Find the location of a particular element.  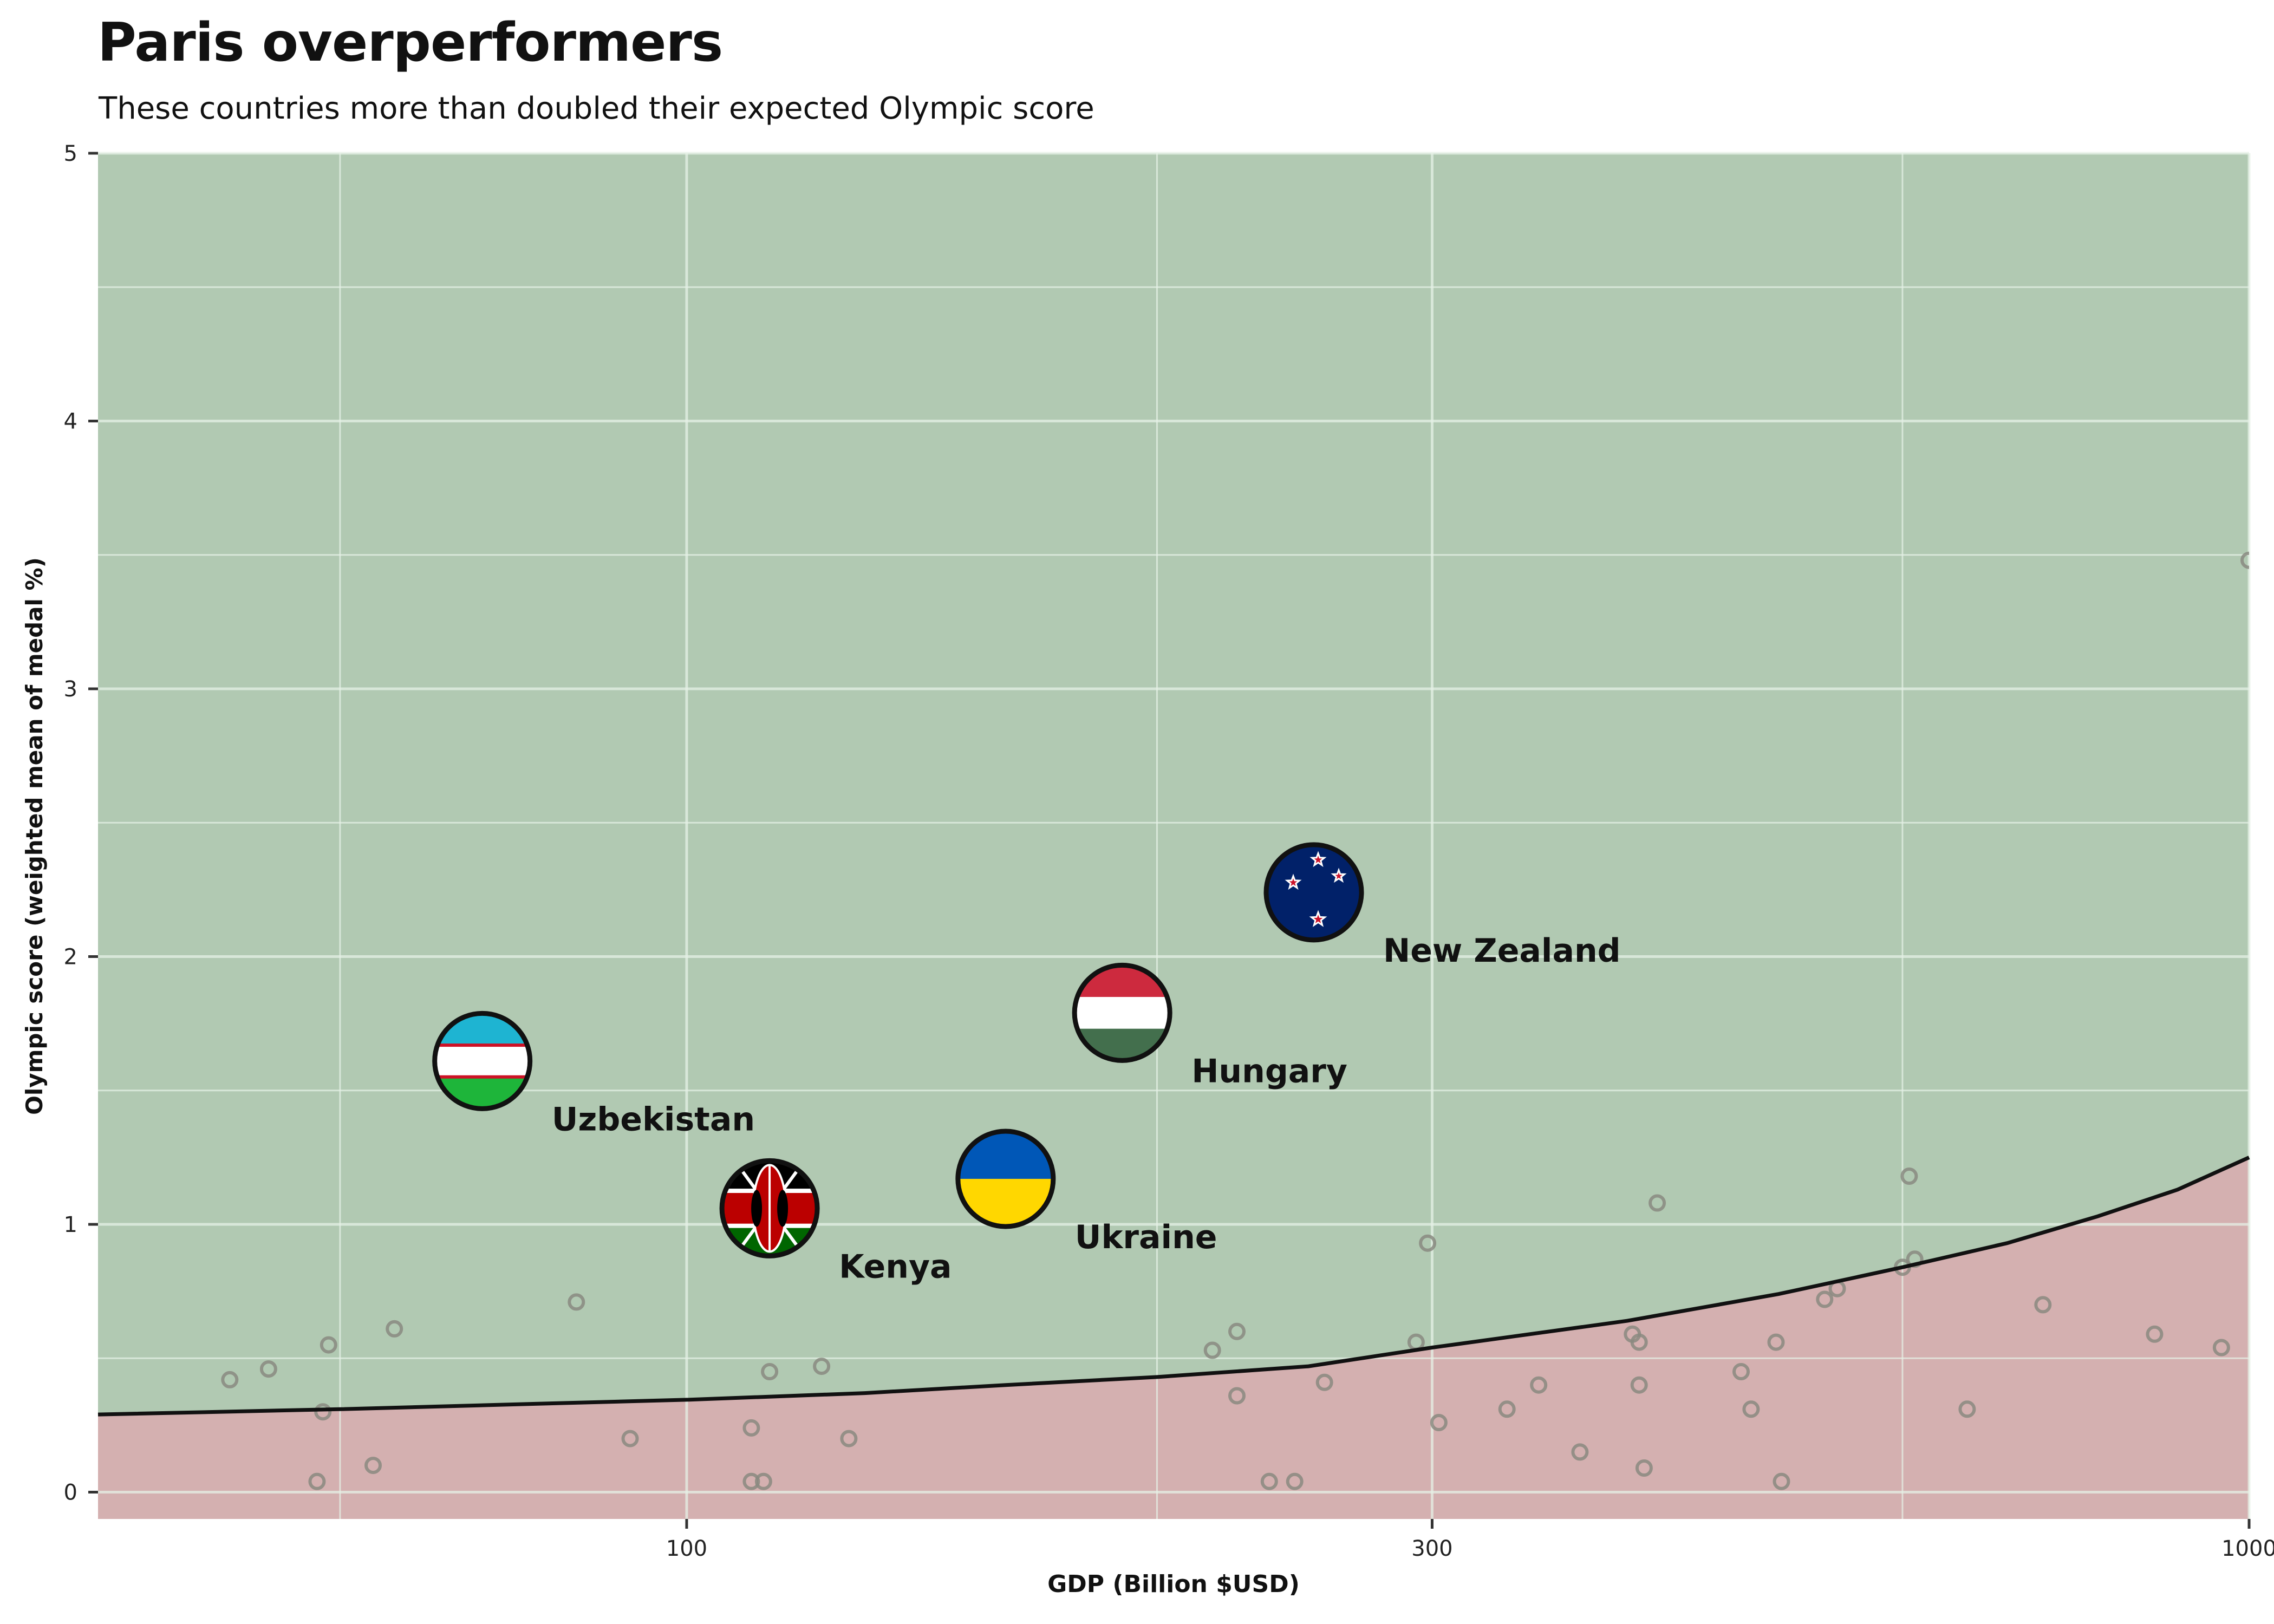

y-tick-label: 0 is located at coordinates (70, 1492).